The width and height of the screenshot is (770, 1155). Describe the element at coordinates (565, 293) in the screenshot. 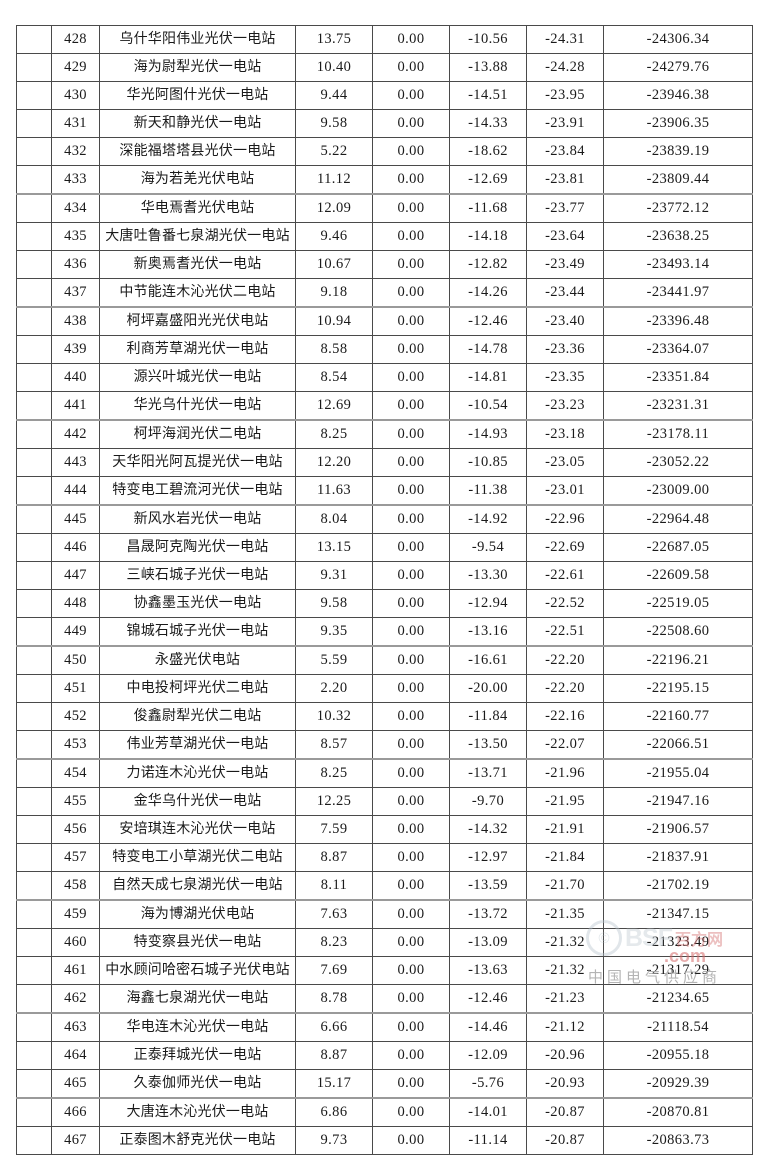

I see `cell-value-4: -23.44` at that location.